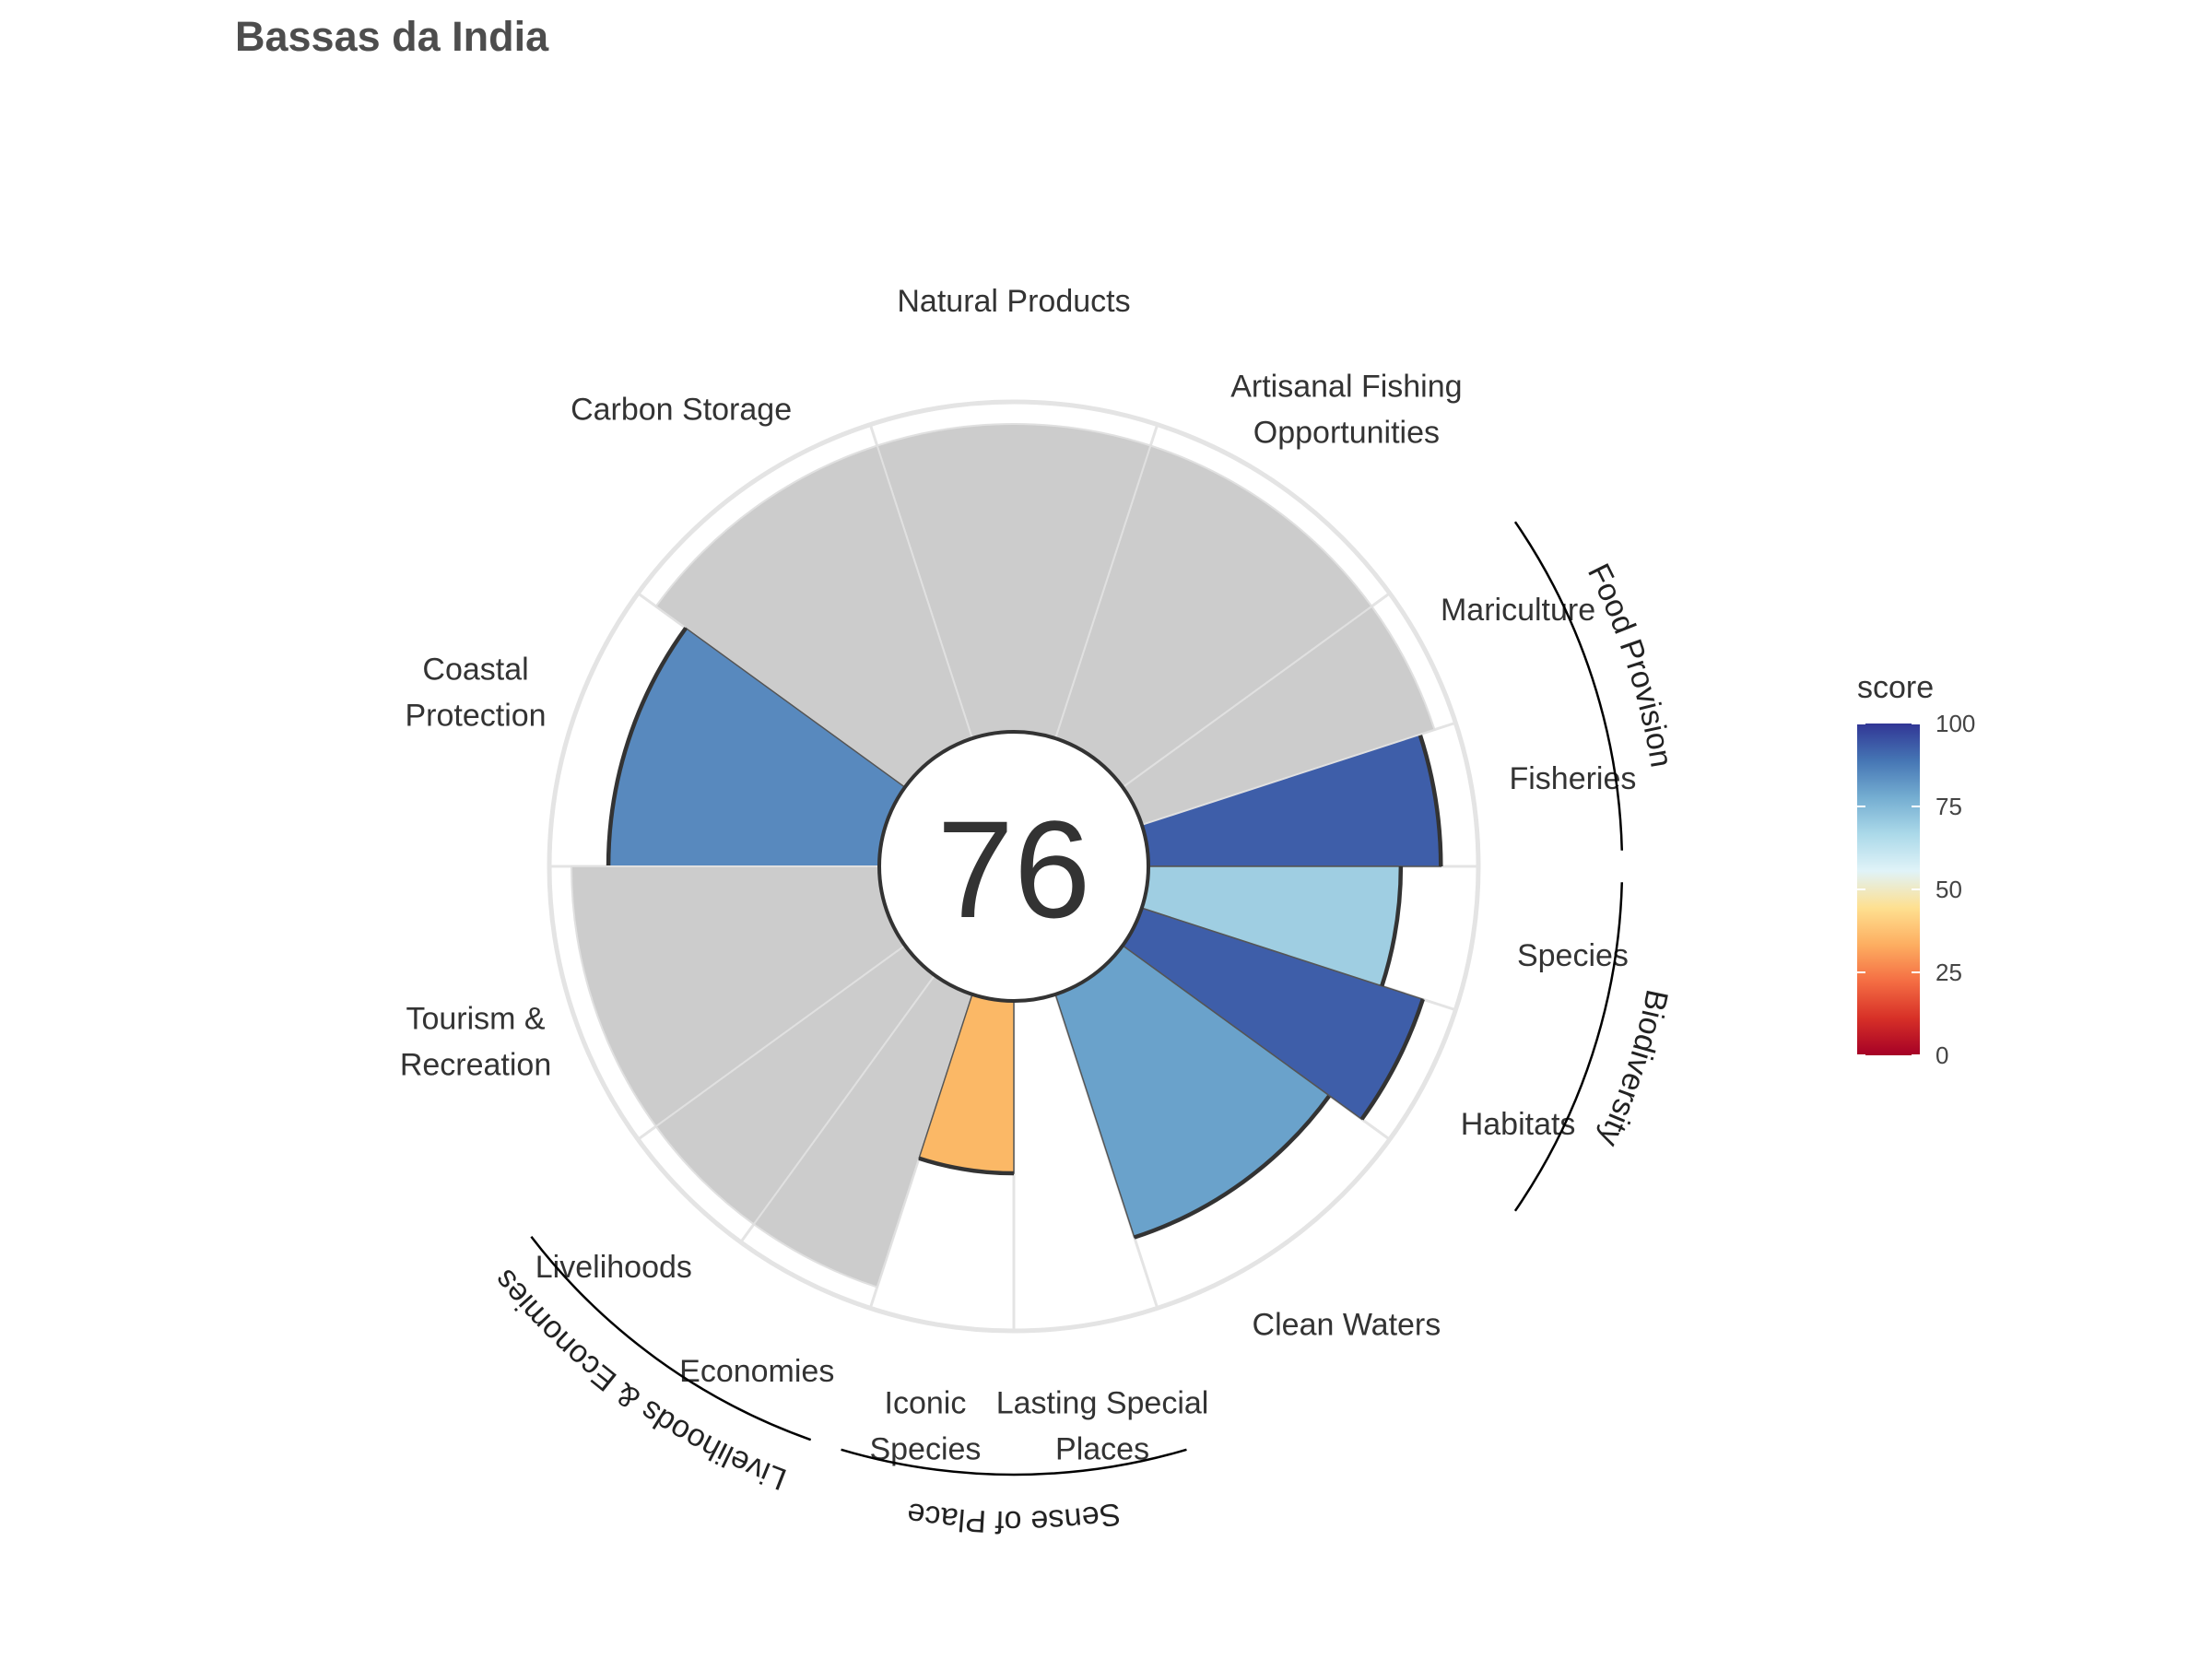 Image resolution: width=2212 pixels, height=1659 pixels. Describe the element at coordinates (1949, 972) in the screenshot. I see `legend-tick-label: 25` at that location.